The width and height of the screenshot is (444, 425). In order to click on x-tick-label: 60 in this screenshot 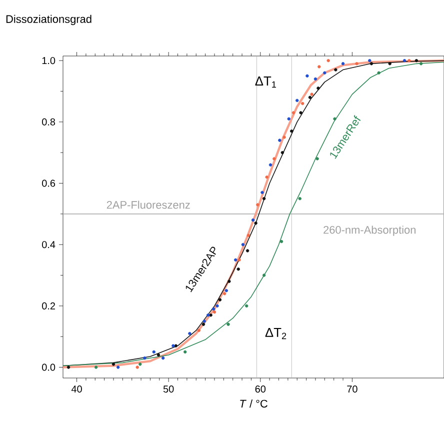, I will do `click(260, 389)`.